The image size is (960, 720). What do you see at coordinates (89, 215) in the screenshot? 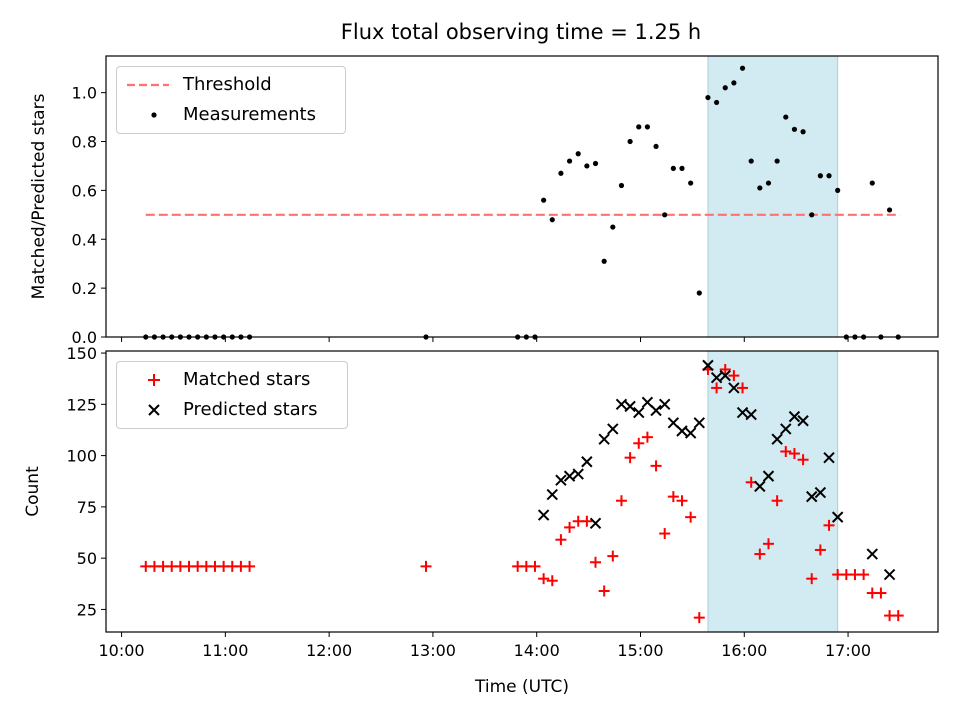
I see `top-y-axis: 0.0 0.2 0.4 0.6 0.8 1.0` at bounding box center [89, 215].